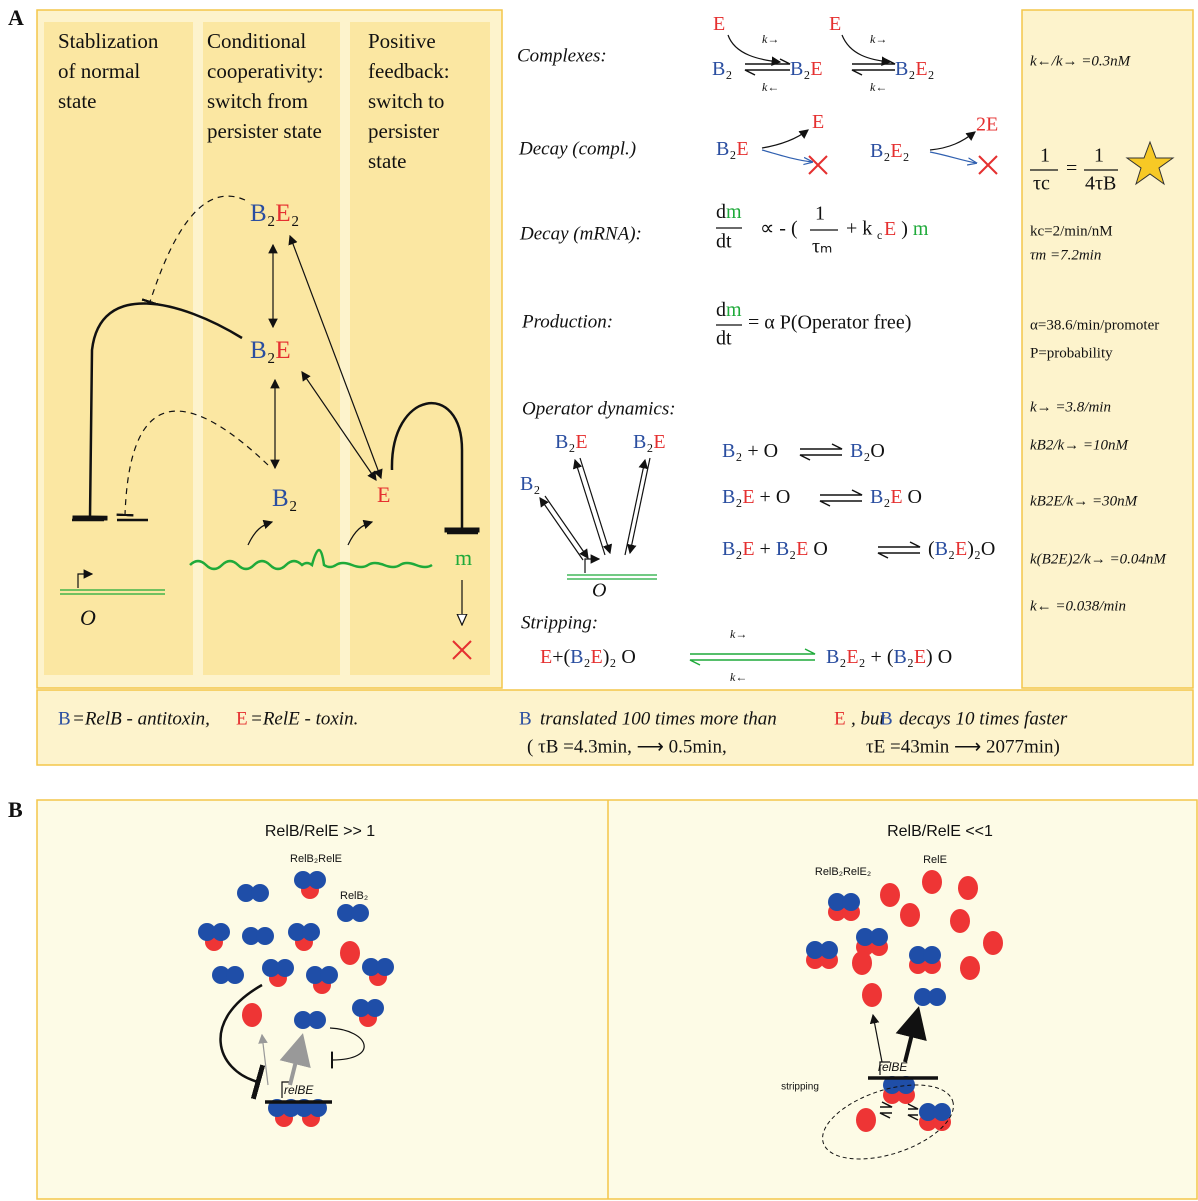 The image size is (1198, 1201). Describe the element at coordinates (940, 831) in the screenshot. I see `label: RelB/RelE <<1` at that location.